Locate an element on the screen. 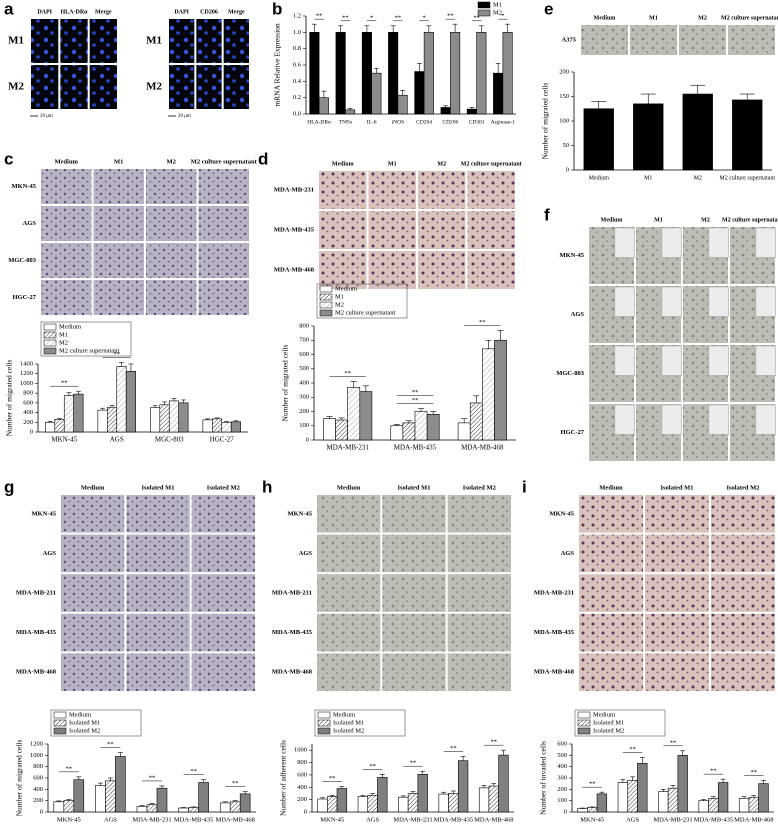 This screenshot has height=834, width=778. y-tick-label: 0.6 is located at coordinates (297, 64).